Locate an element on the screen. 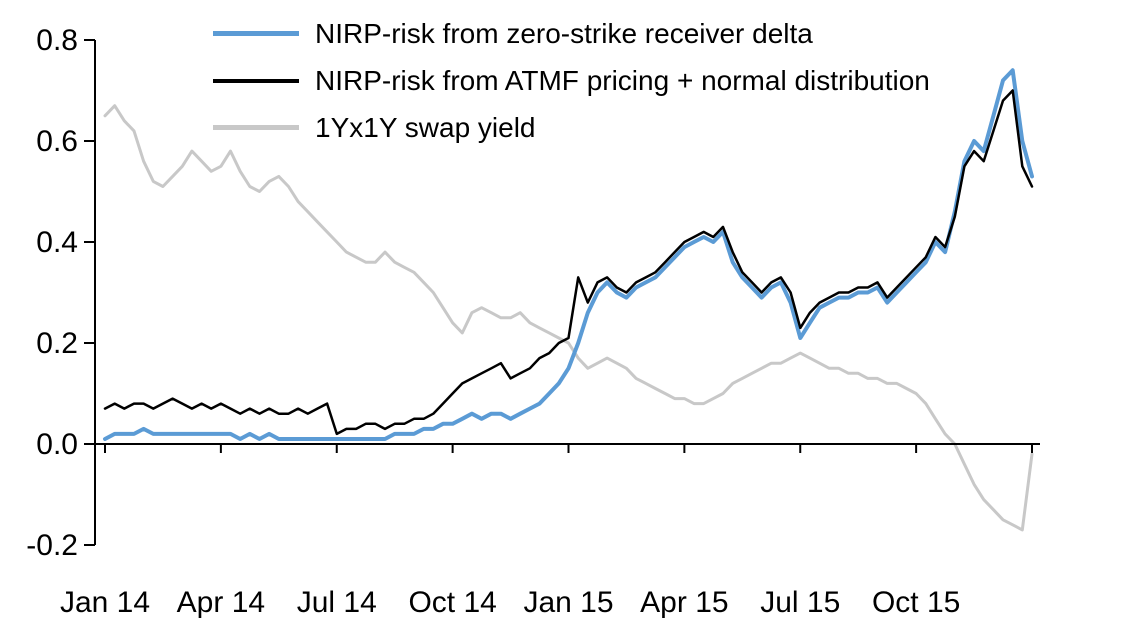  legend-label-swap-yield: 1Yx1Y swap yield is located at coordinates (425, 127).